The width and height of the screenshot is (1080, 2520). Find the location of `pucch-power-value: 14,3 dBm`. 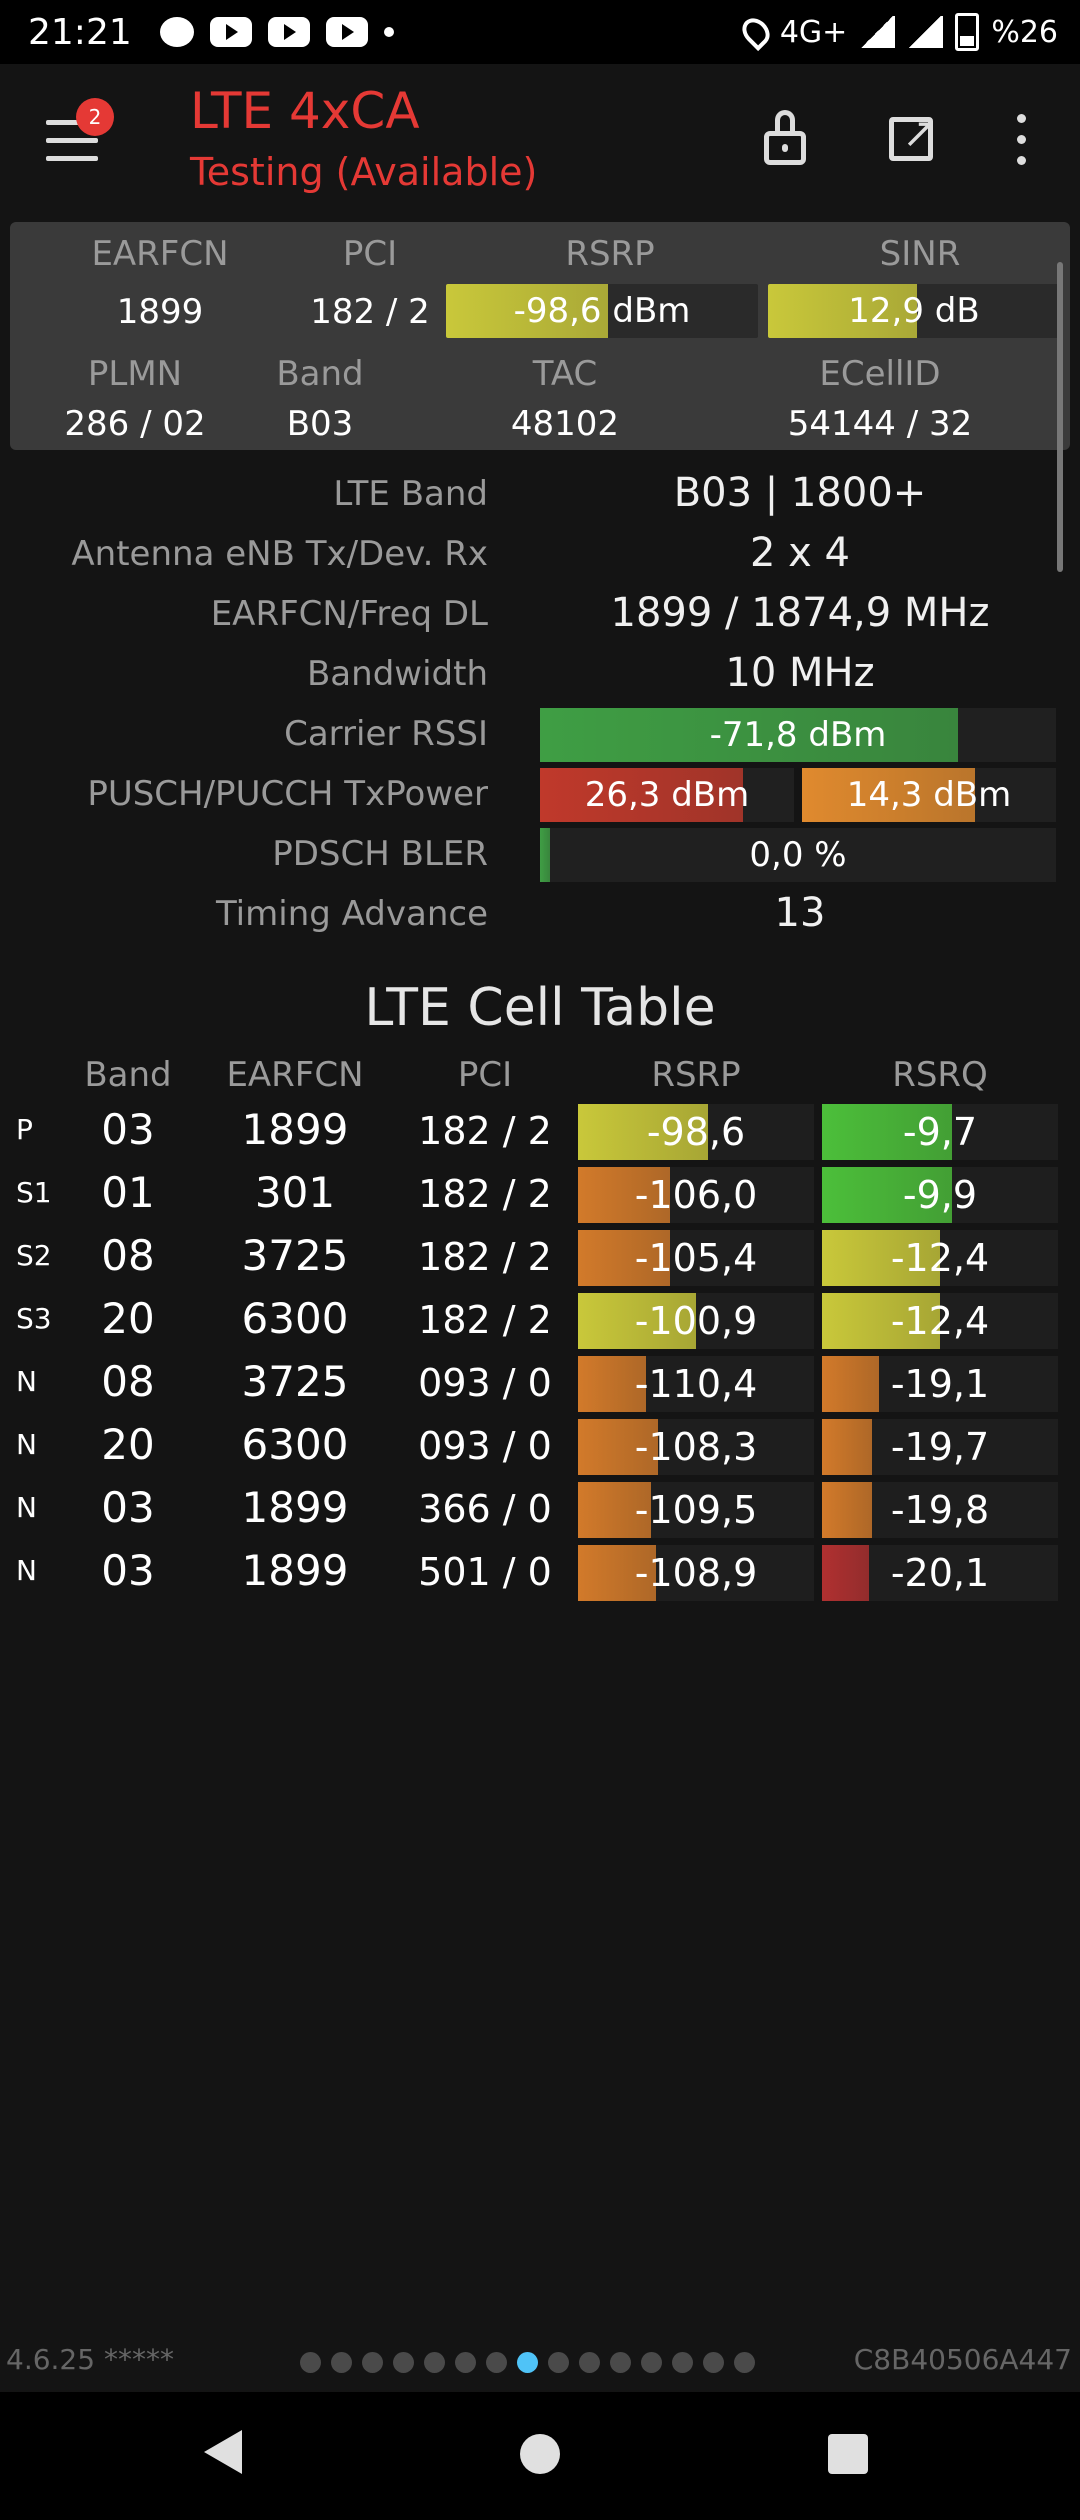

pucch-power-value: 14,3 dBm is located at coordinates (929, 795).